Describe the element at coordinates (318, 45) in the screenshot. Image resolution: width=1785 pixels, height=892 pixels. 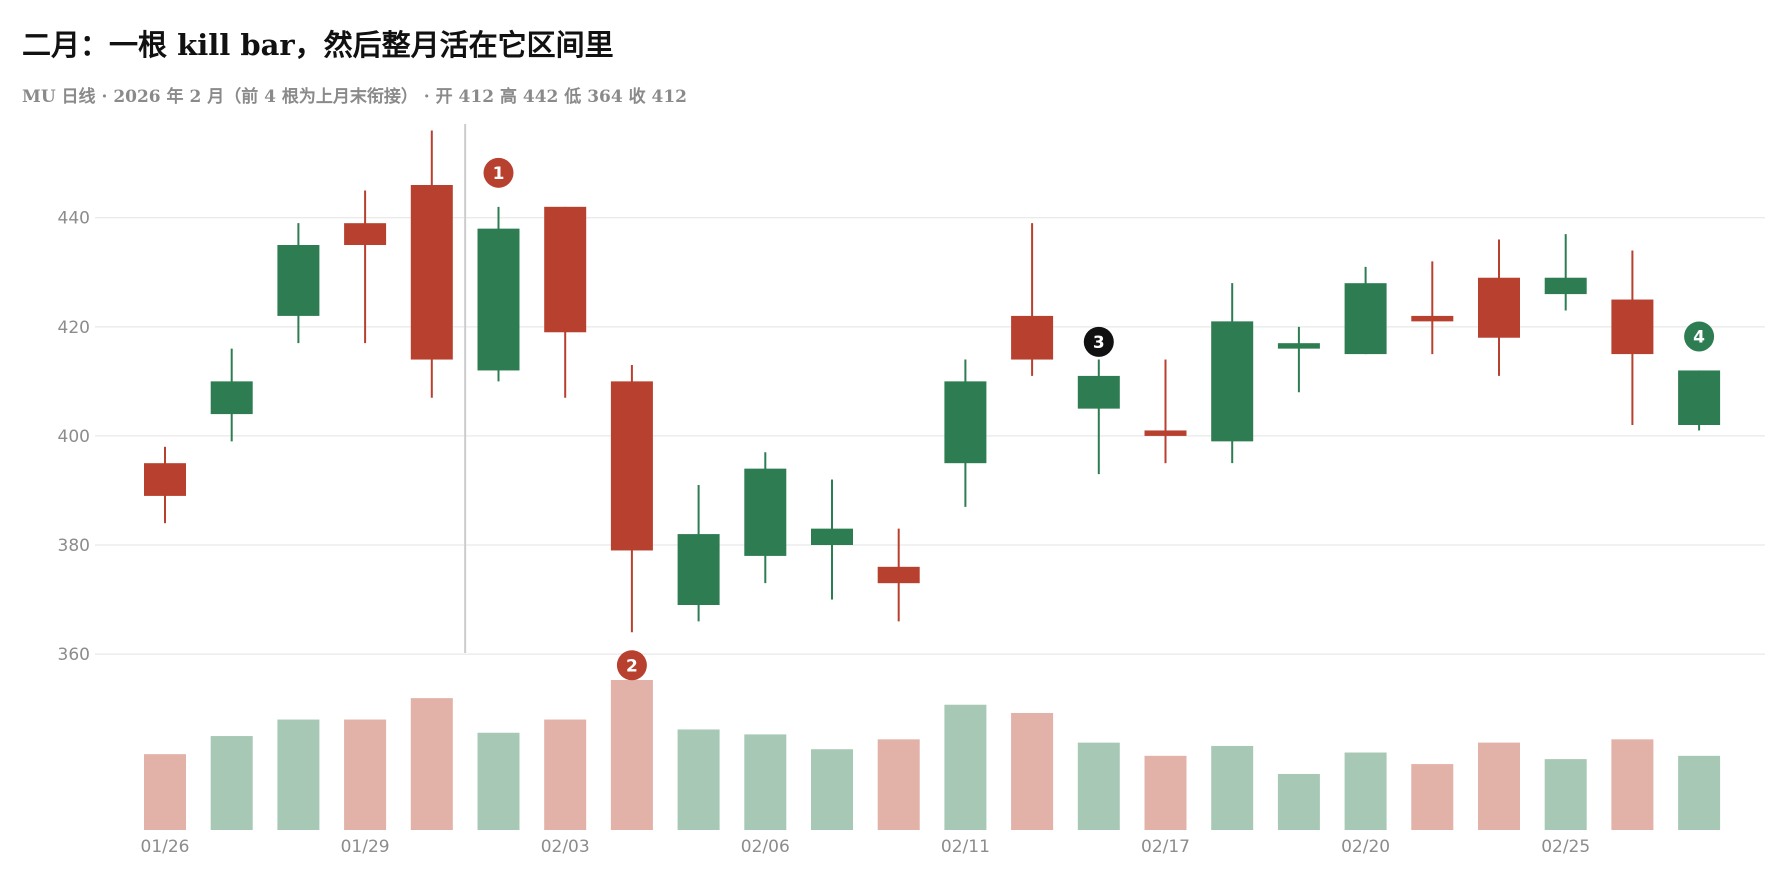
I see `chart-title: 二月：一根 kill bar，然后整月活在它区间里` at that location.